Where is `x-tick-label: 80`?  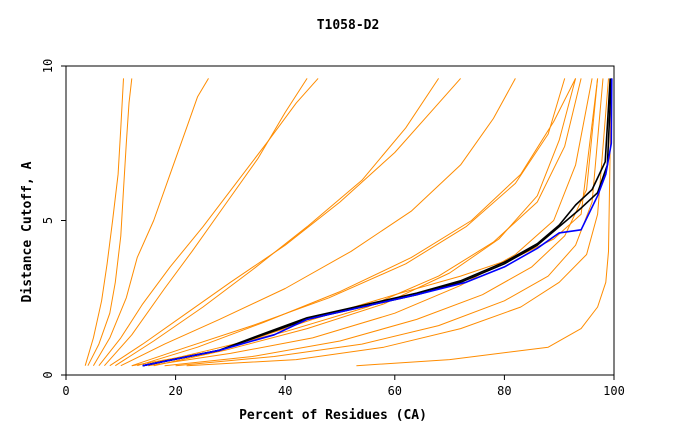
x-tick-label: 80 is located at coordinates (504, 391).